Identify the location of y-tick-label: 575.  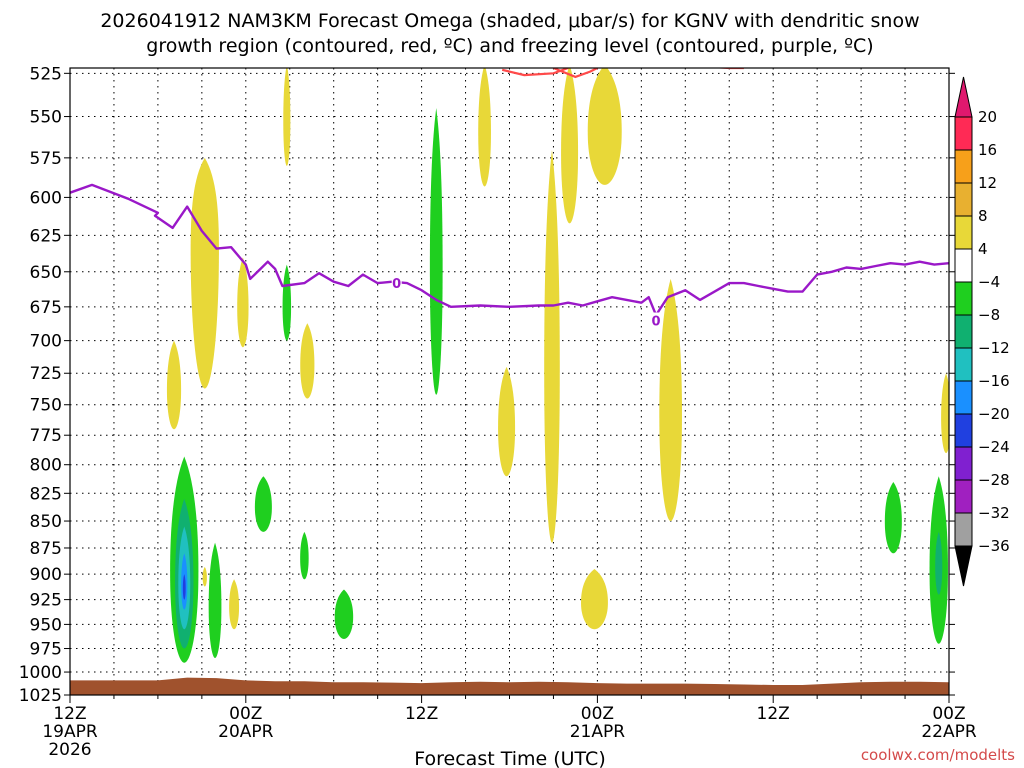
(46, 159).